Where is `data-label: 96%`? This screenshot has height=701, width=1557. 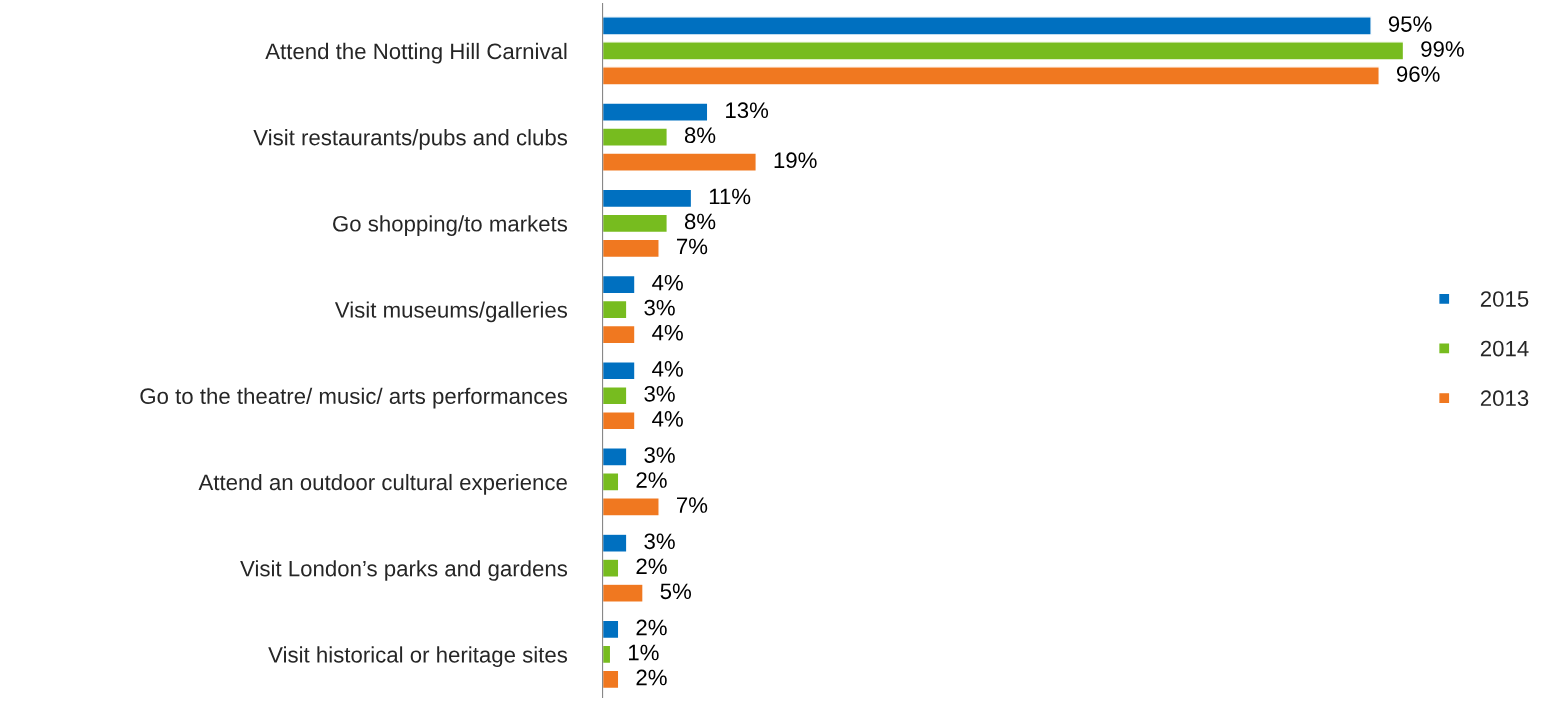 data-label: 96% is located at coordinates (1418, 74).